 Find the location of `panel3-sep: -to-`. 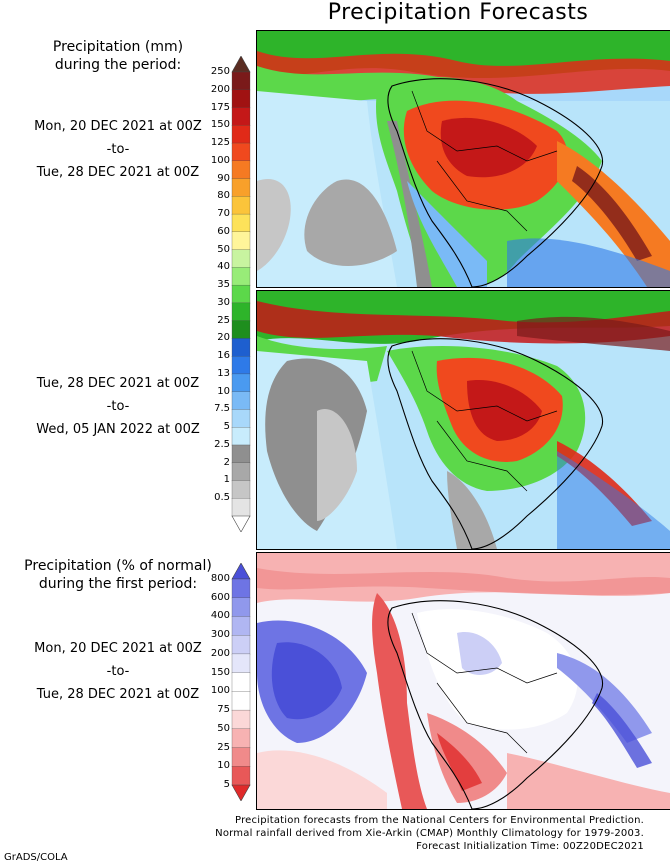

panel3-sep: -to- is located at coordinates (118, 671).